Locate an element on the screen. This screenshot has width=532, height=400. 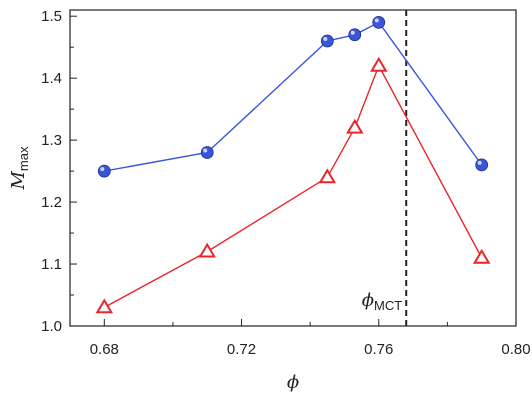
x-tick-label: 0.76 is located at coordinates (378, 349).